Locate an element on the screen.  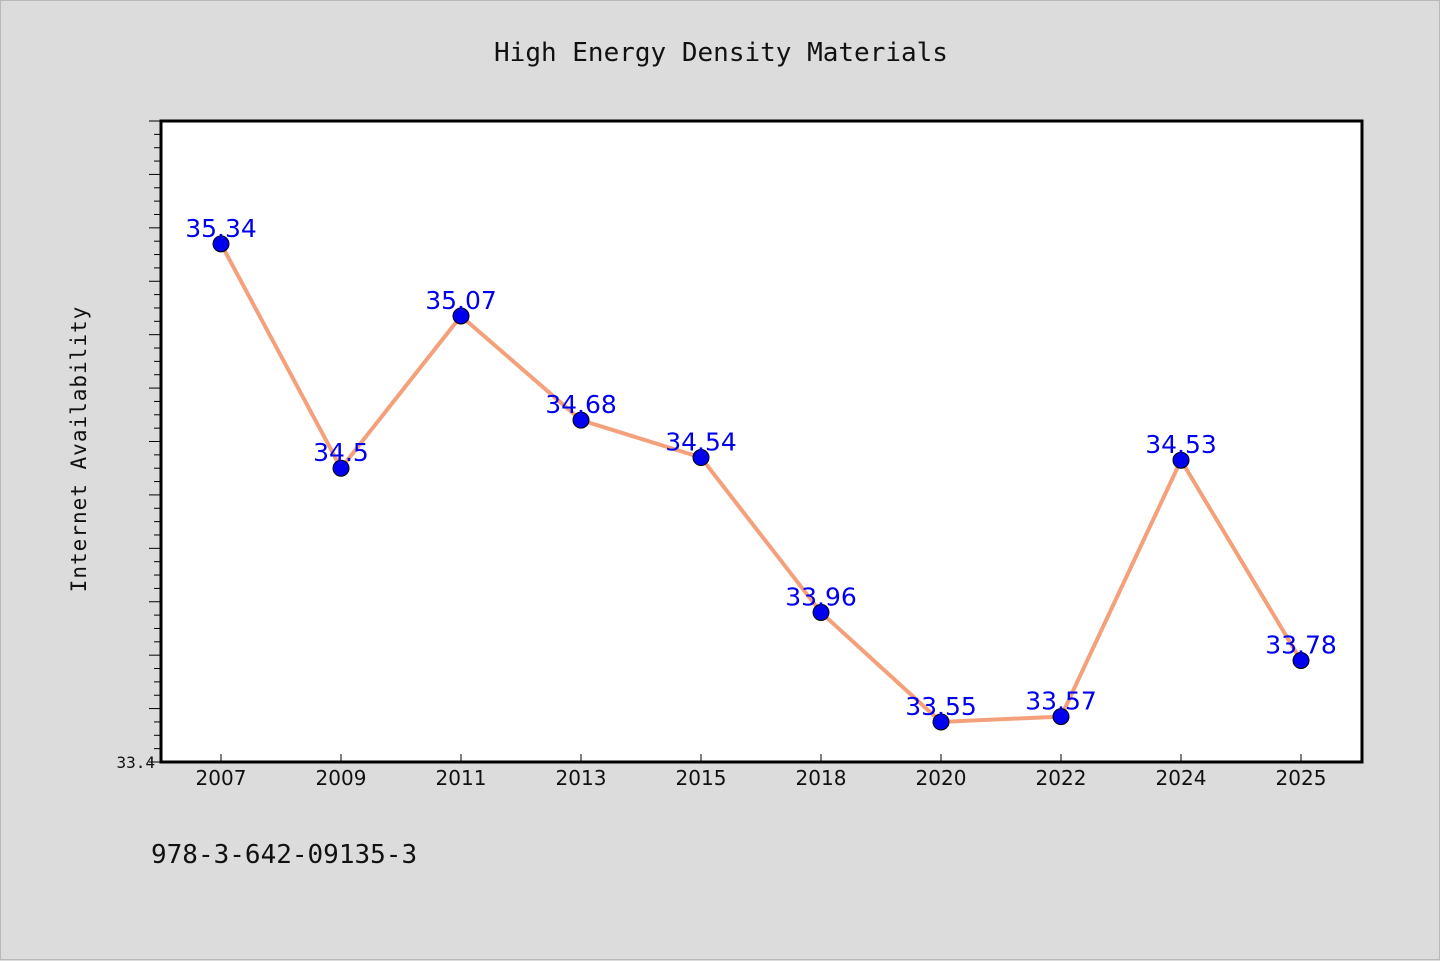
y-tick-label: 33.4 is located at coordinates (135, 762).